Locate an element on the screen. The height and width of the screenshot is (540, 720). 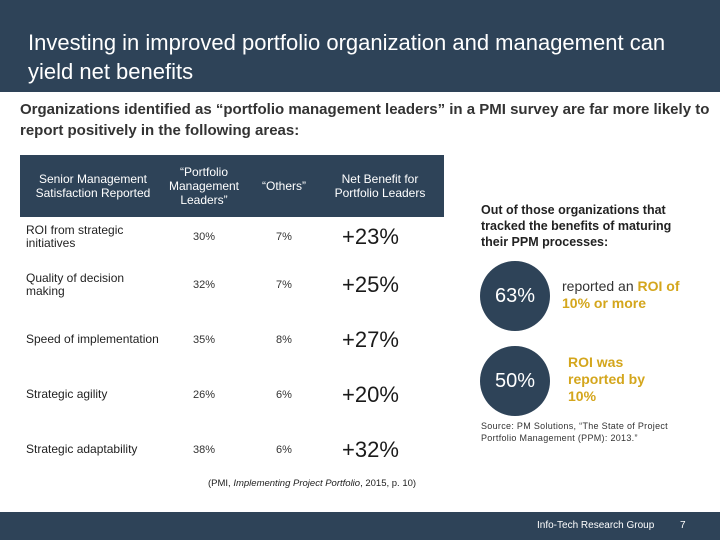
stat-text-roi-10: reported an ROI of 10% or more is located at coordinates (628, 295).